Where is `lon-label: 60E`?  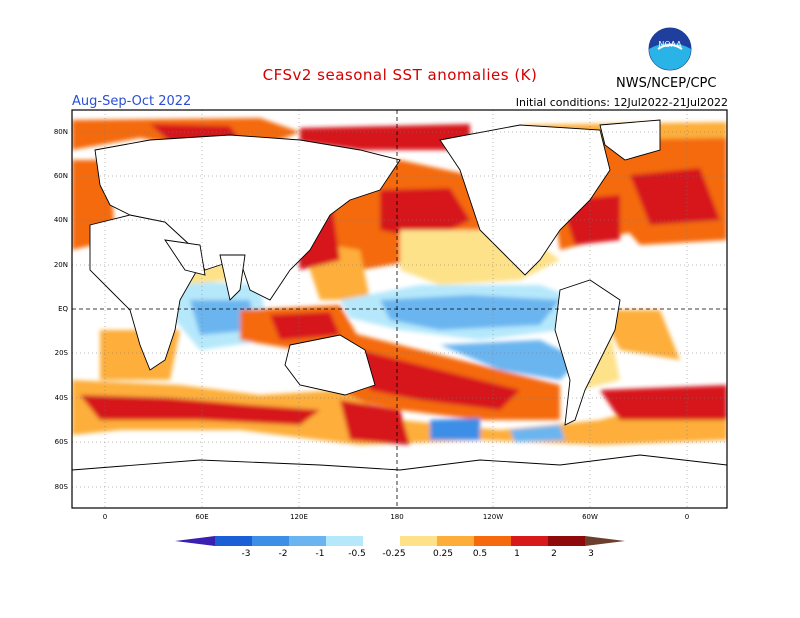 lon-label: 60E is located at coordinates (201, 517).